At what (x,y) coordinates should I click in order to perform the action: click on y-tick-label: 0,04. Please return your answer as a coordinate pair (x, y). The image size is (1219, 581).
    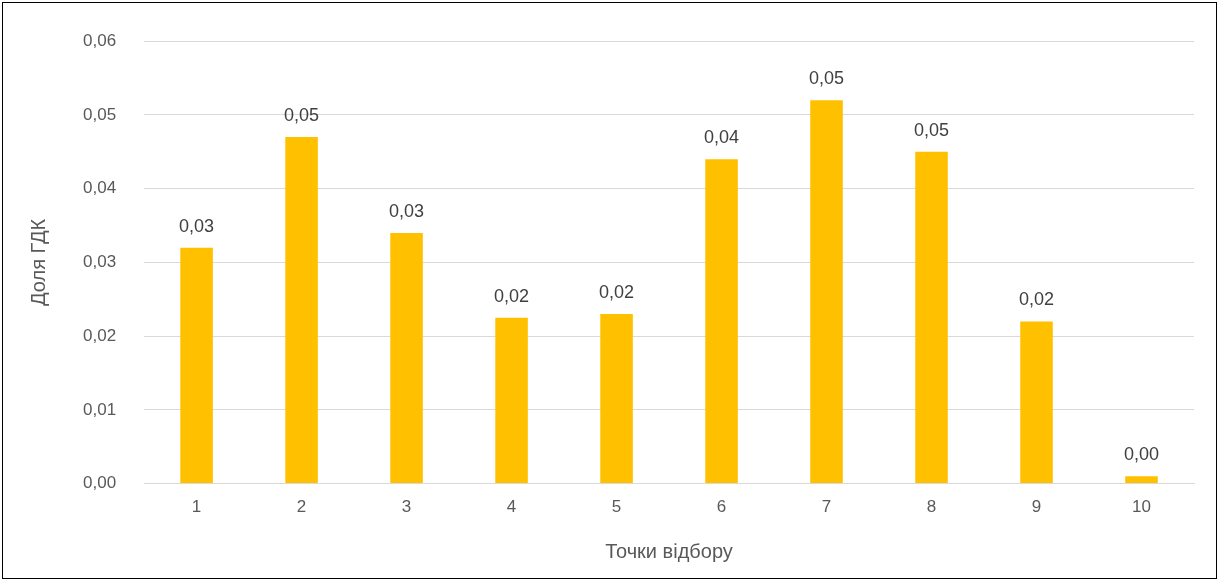
    Looking at the image, I should click on (99, 188).